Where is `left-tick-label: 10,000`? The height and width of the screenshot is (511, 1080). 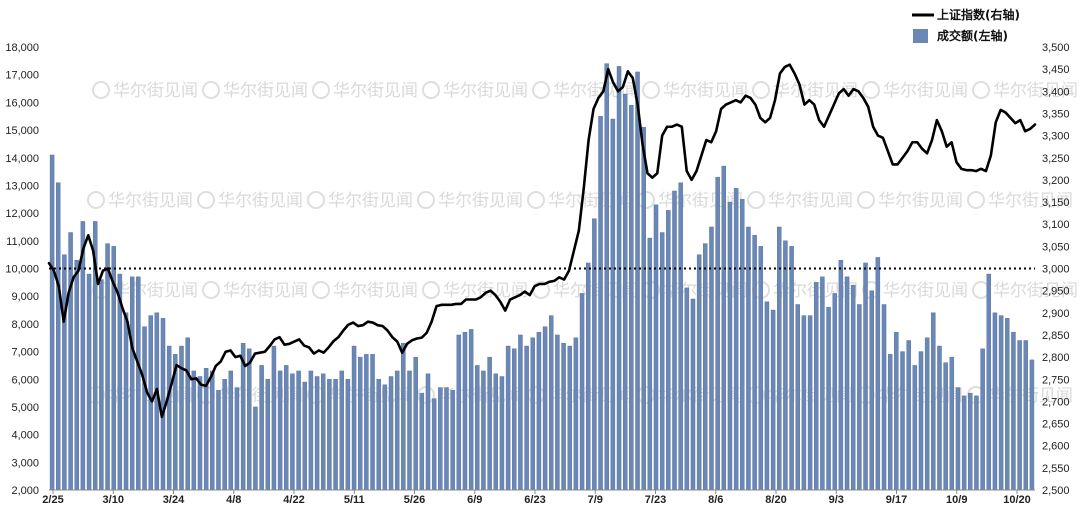
left-tick-label: 10,000 is located at coordinates (22, 270).